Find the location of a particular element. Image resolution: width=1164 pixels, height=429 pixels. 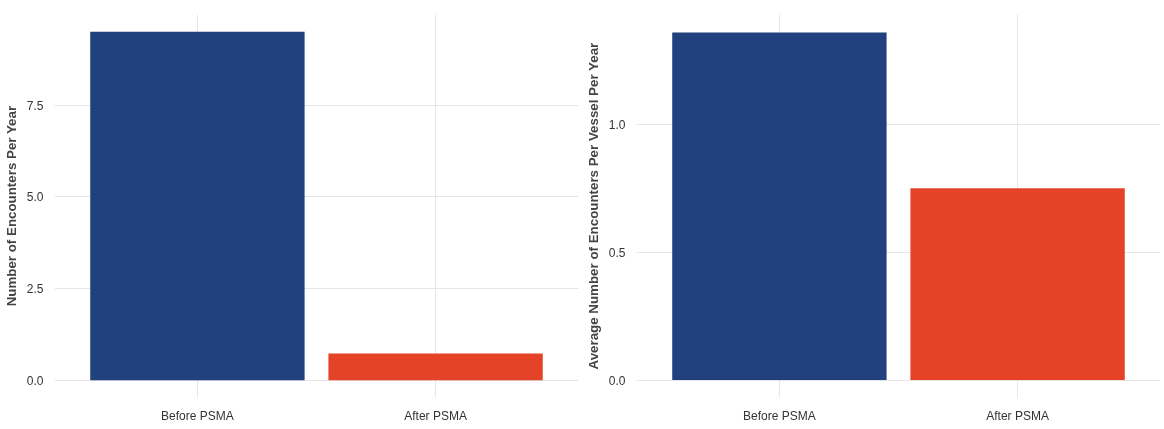

y-tick-label: 0.5 is located at coordinates (617, 252).